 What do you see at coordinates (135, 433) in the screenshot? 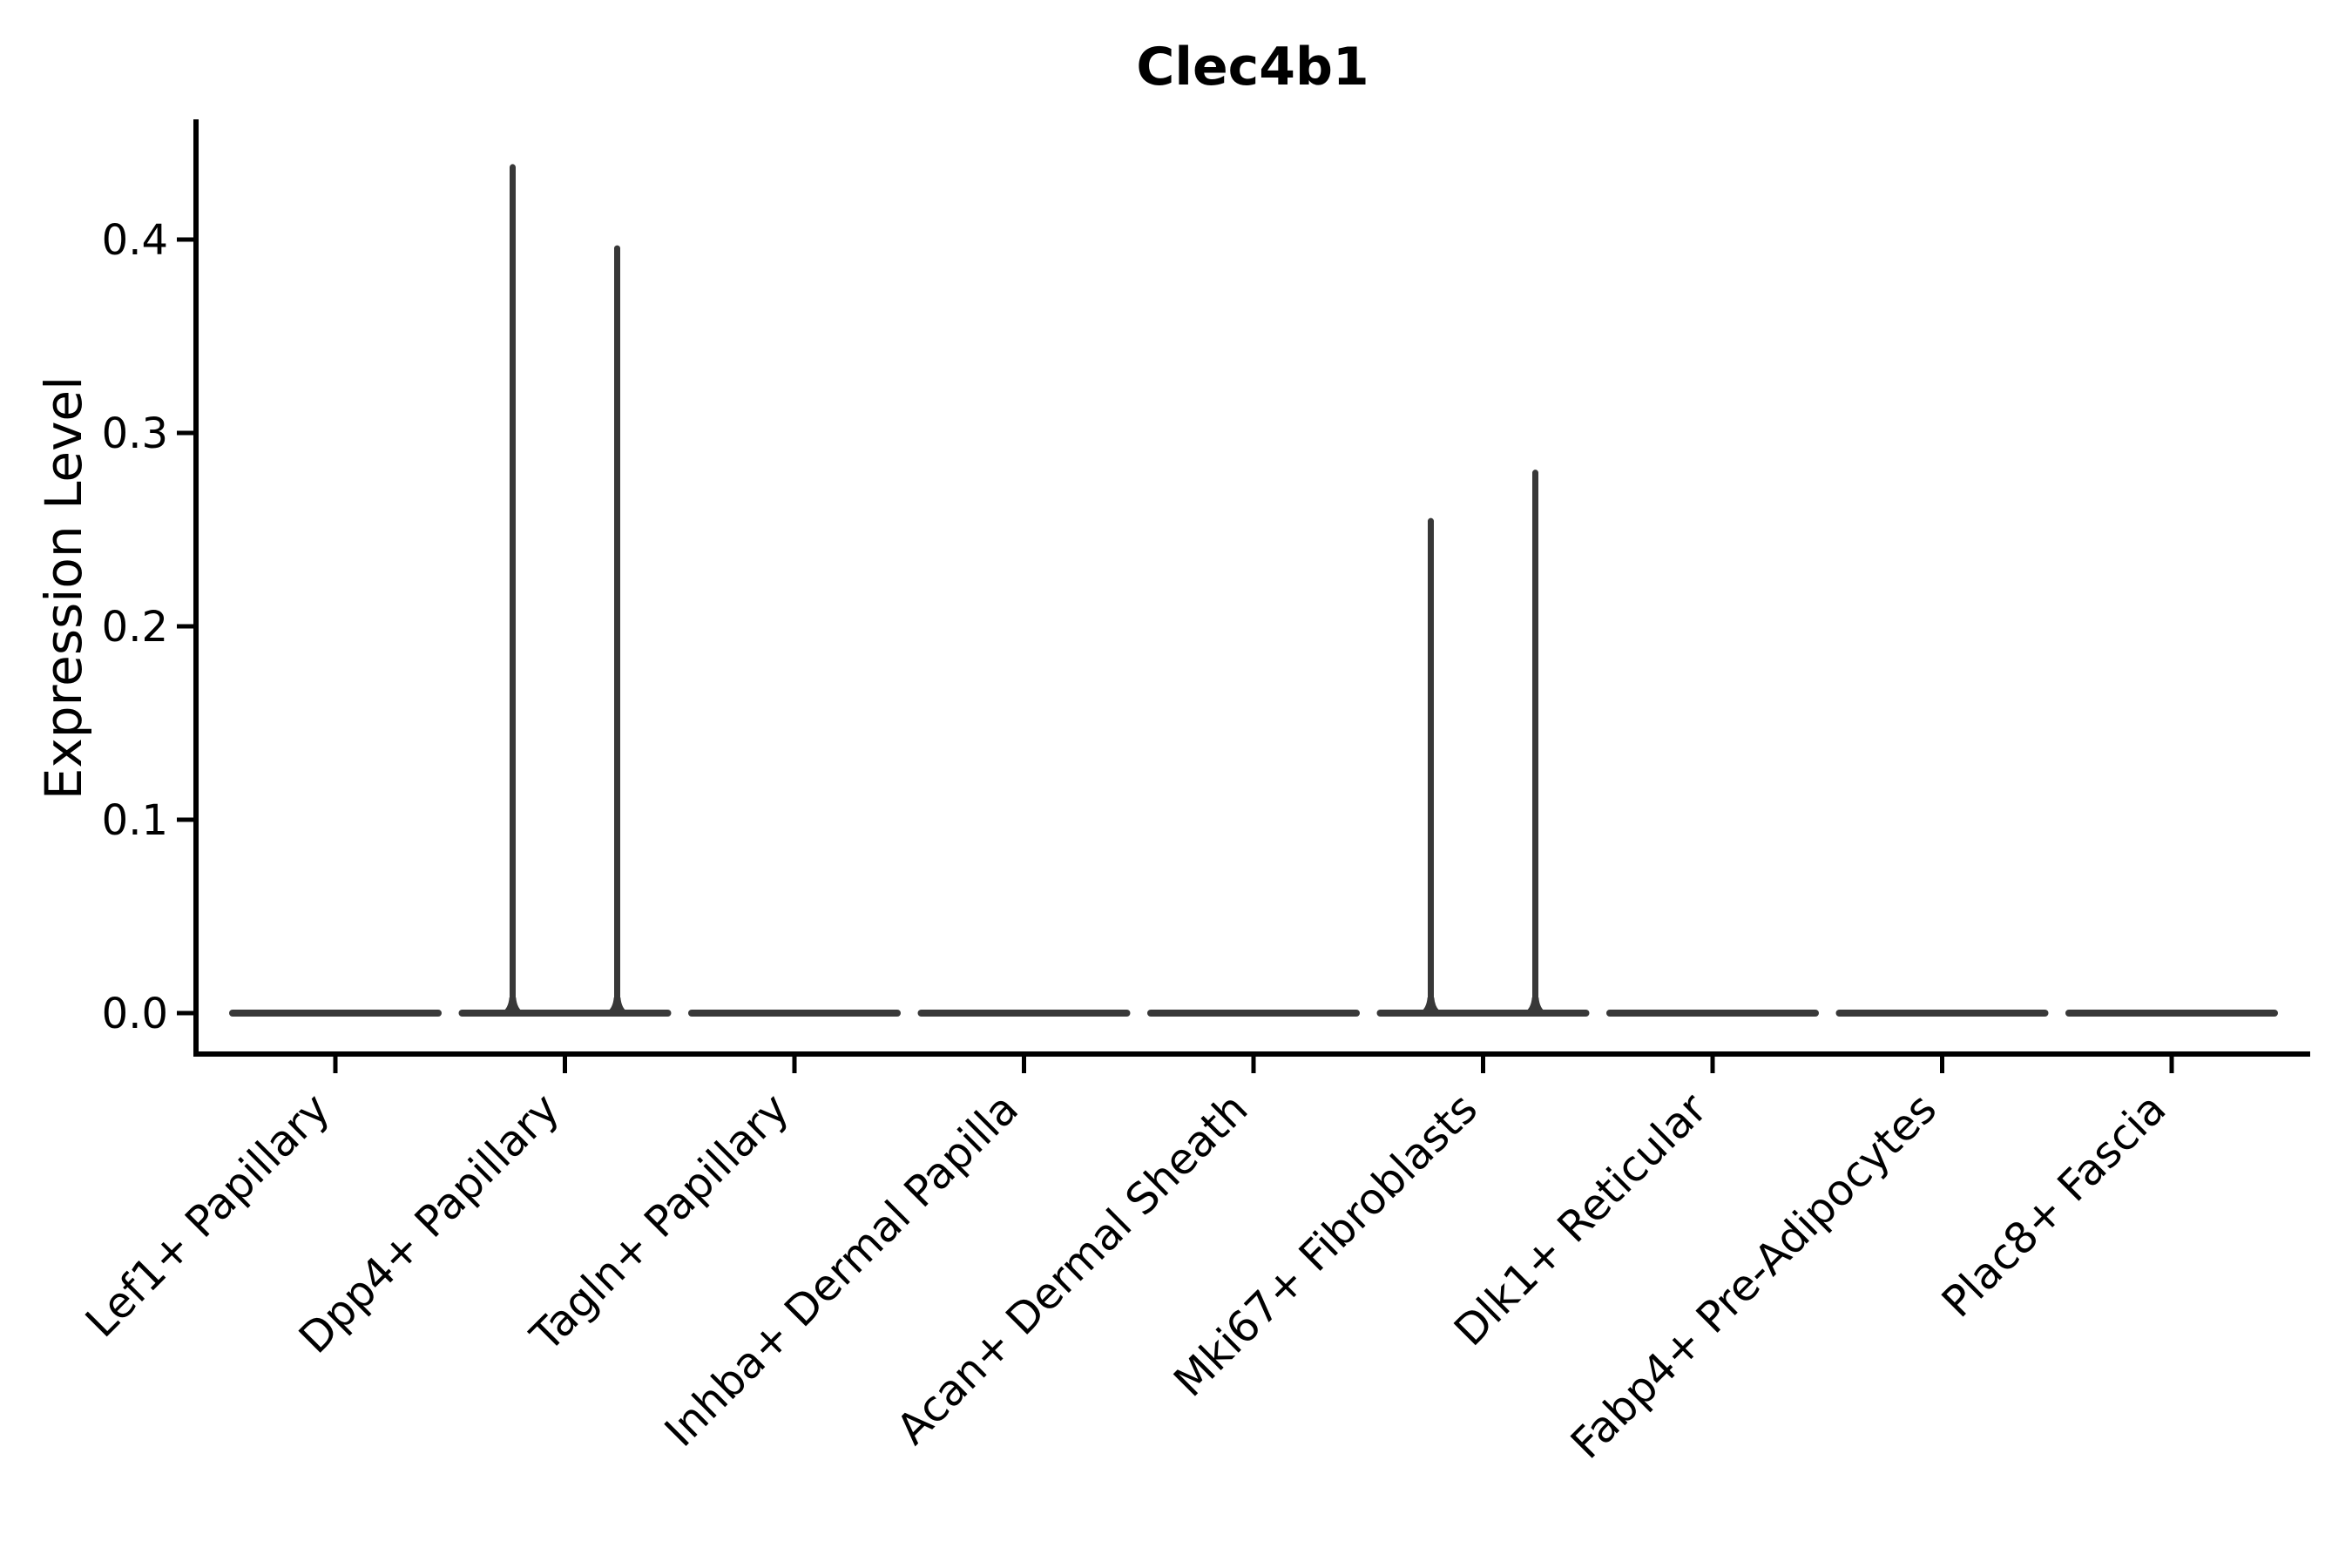
I see `y-tick-label-0.3: 0.3` at bounding box center [135, 433].